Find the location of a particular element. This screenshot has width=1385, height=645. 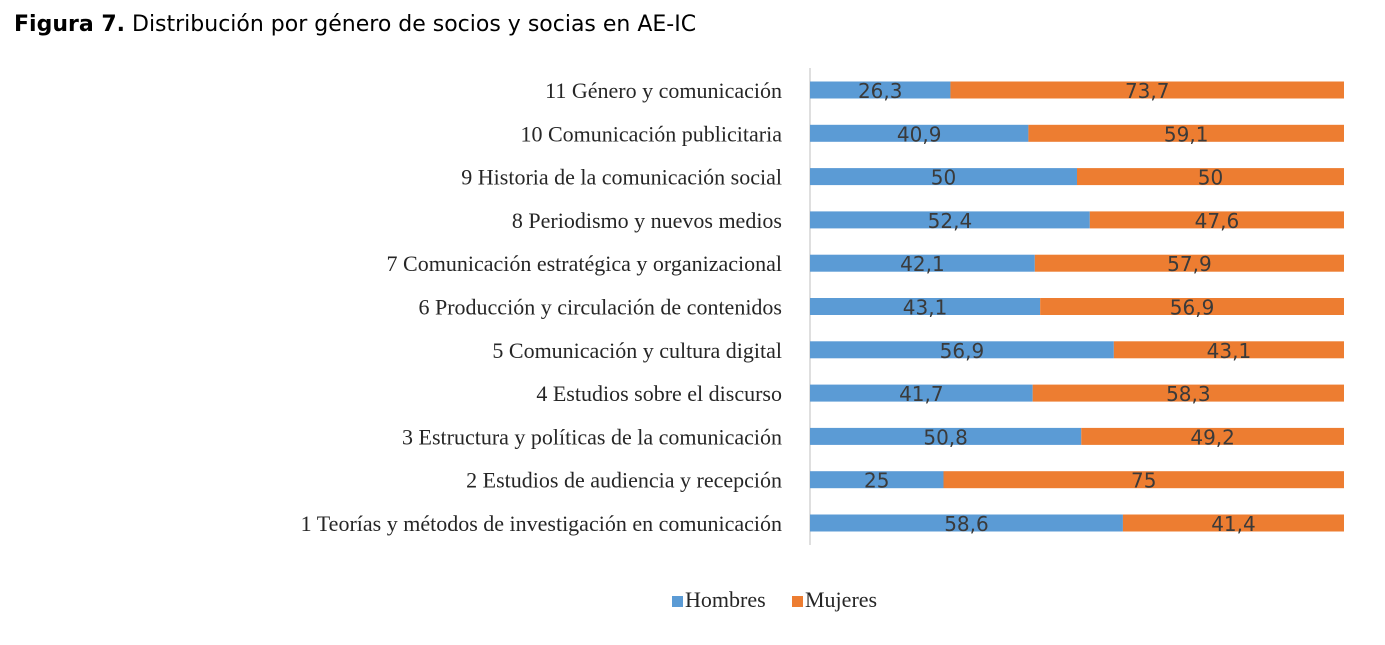

data-label-mujeres: 43,1 is located at coordinates (1229, 351).